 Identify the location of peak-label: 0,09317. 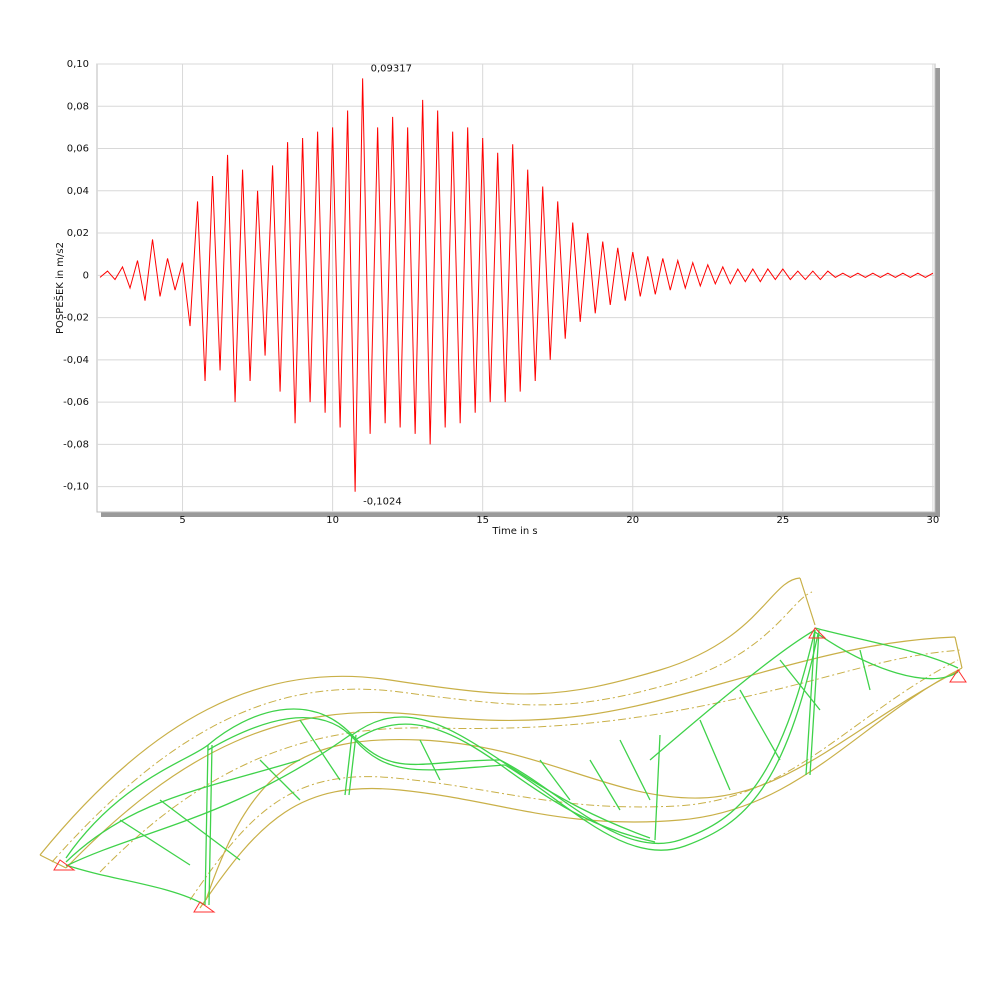
(391, 68).